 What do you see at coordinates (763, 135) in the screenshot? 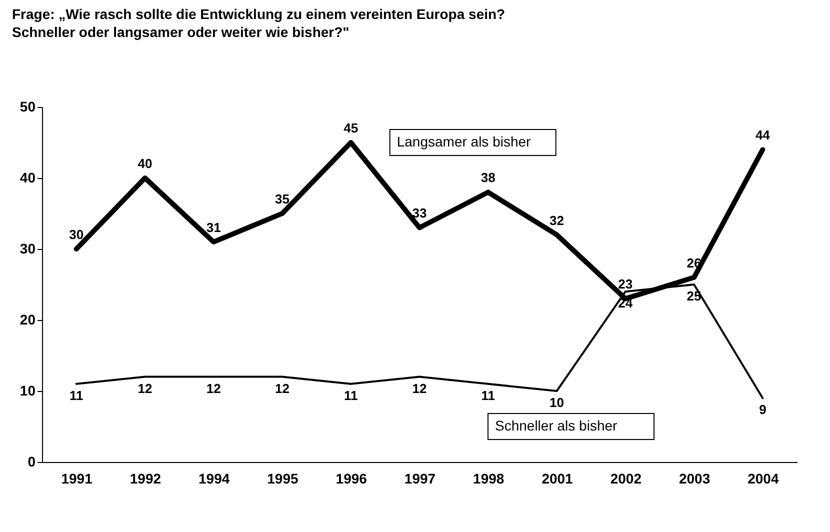
I see `data-label: 44` at bounding box center [763, 135].